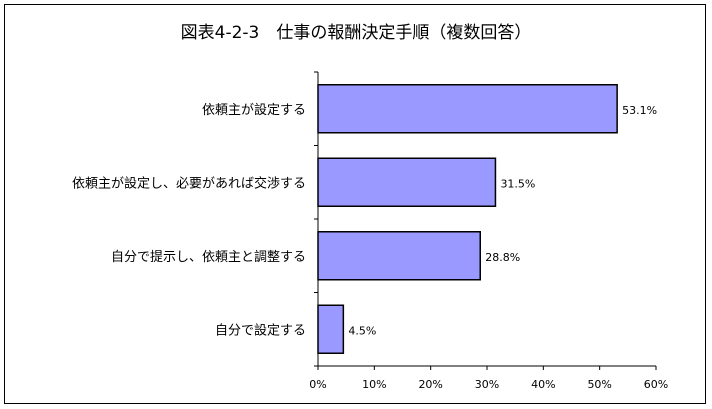  What do you see at coordinates (189, 183) in the screenshot?
I see `category-label: 依頼主が設定し、必要があれば交渉する` at bounding box center [189, 183].